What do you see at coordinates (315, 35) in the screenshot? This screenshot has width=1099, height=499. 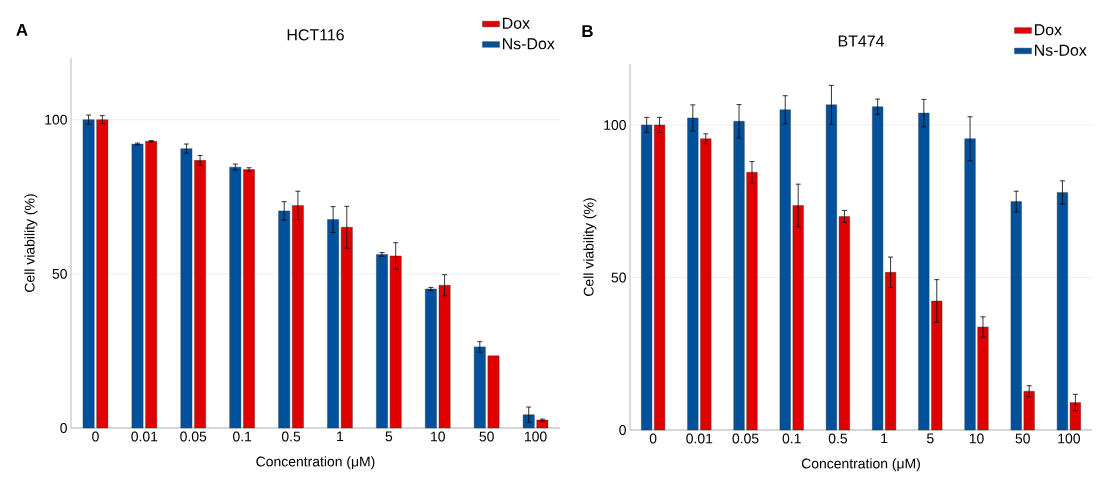 I see `chart-title: HCT116` at bounding box center [315, 35].